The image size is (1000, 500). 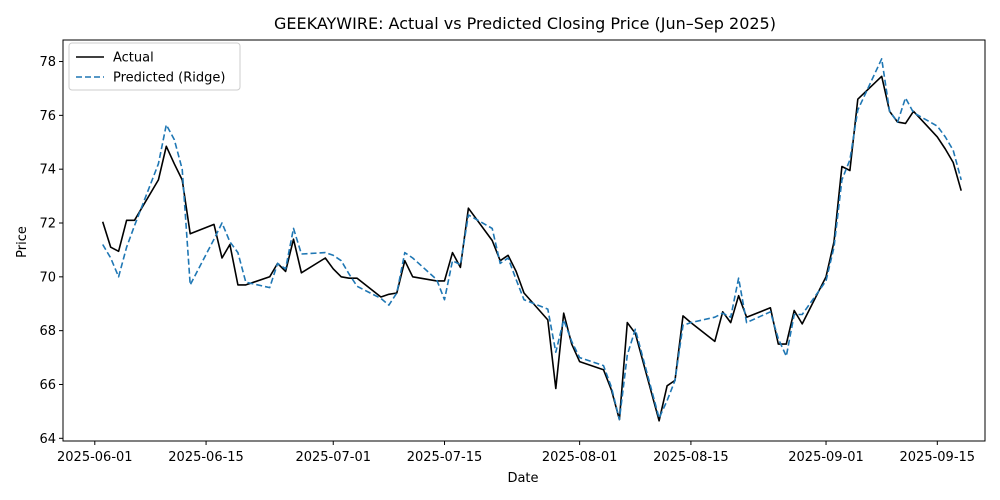 What do you see at coordinates (522, 478) in the screenshot?
I see `x-axis-label: Date` at bounding box center [522, 478].